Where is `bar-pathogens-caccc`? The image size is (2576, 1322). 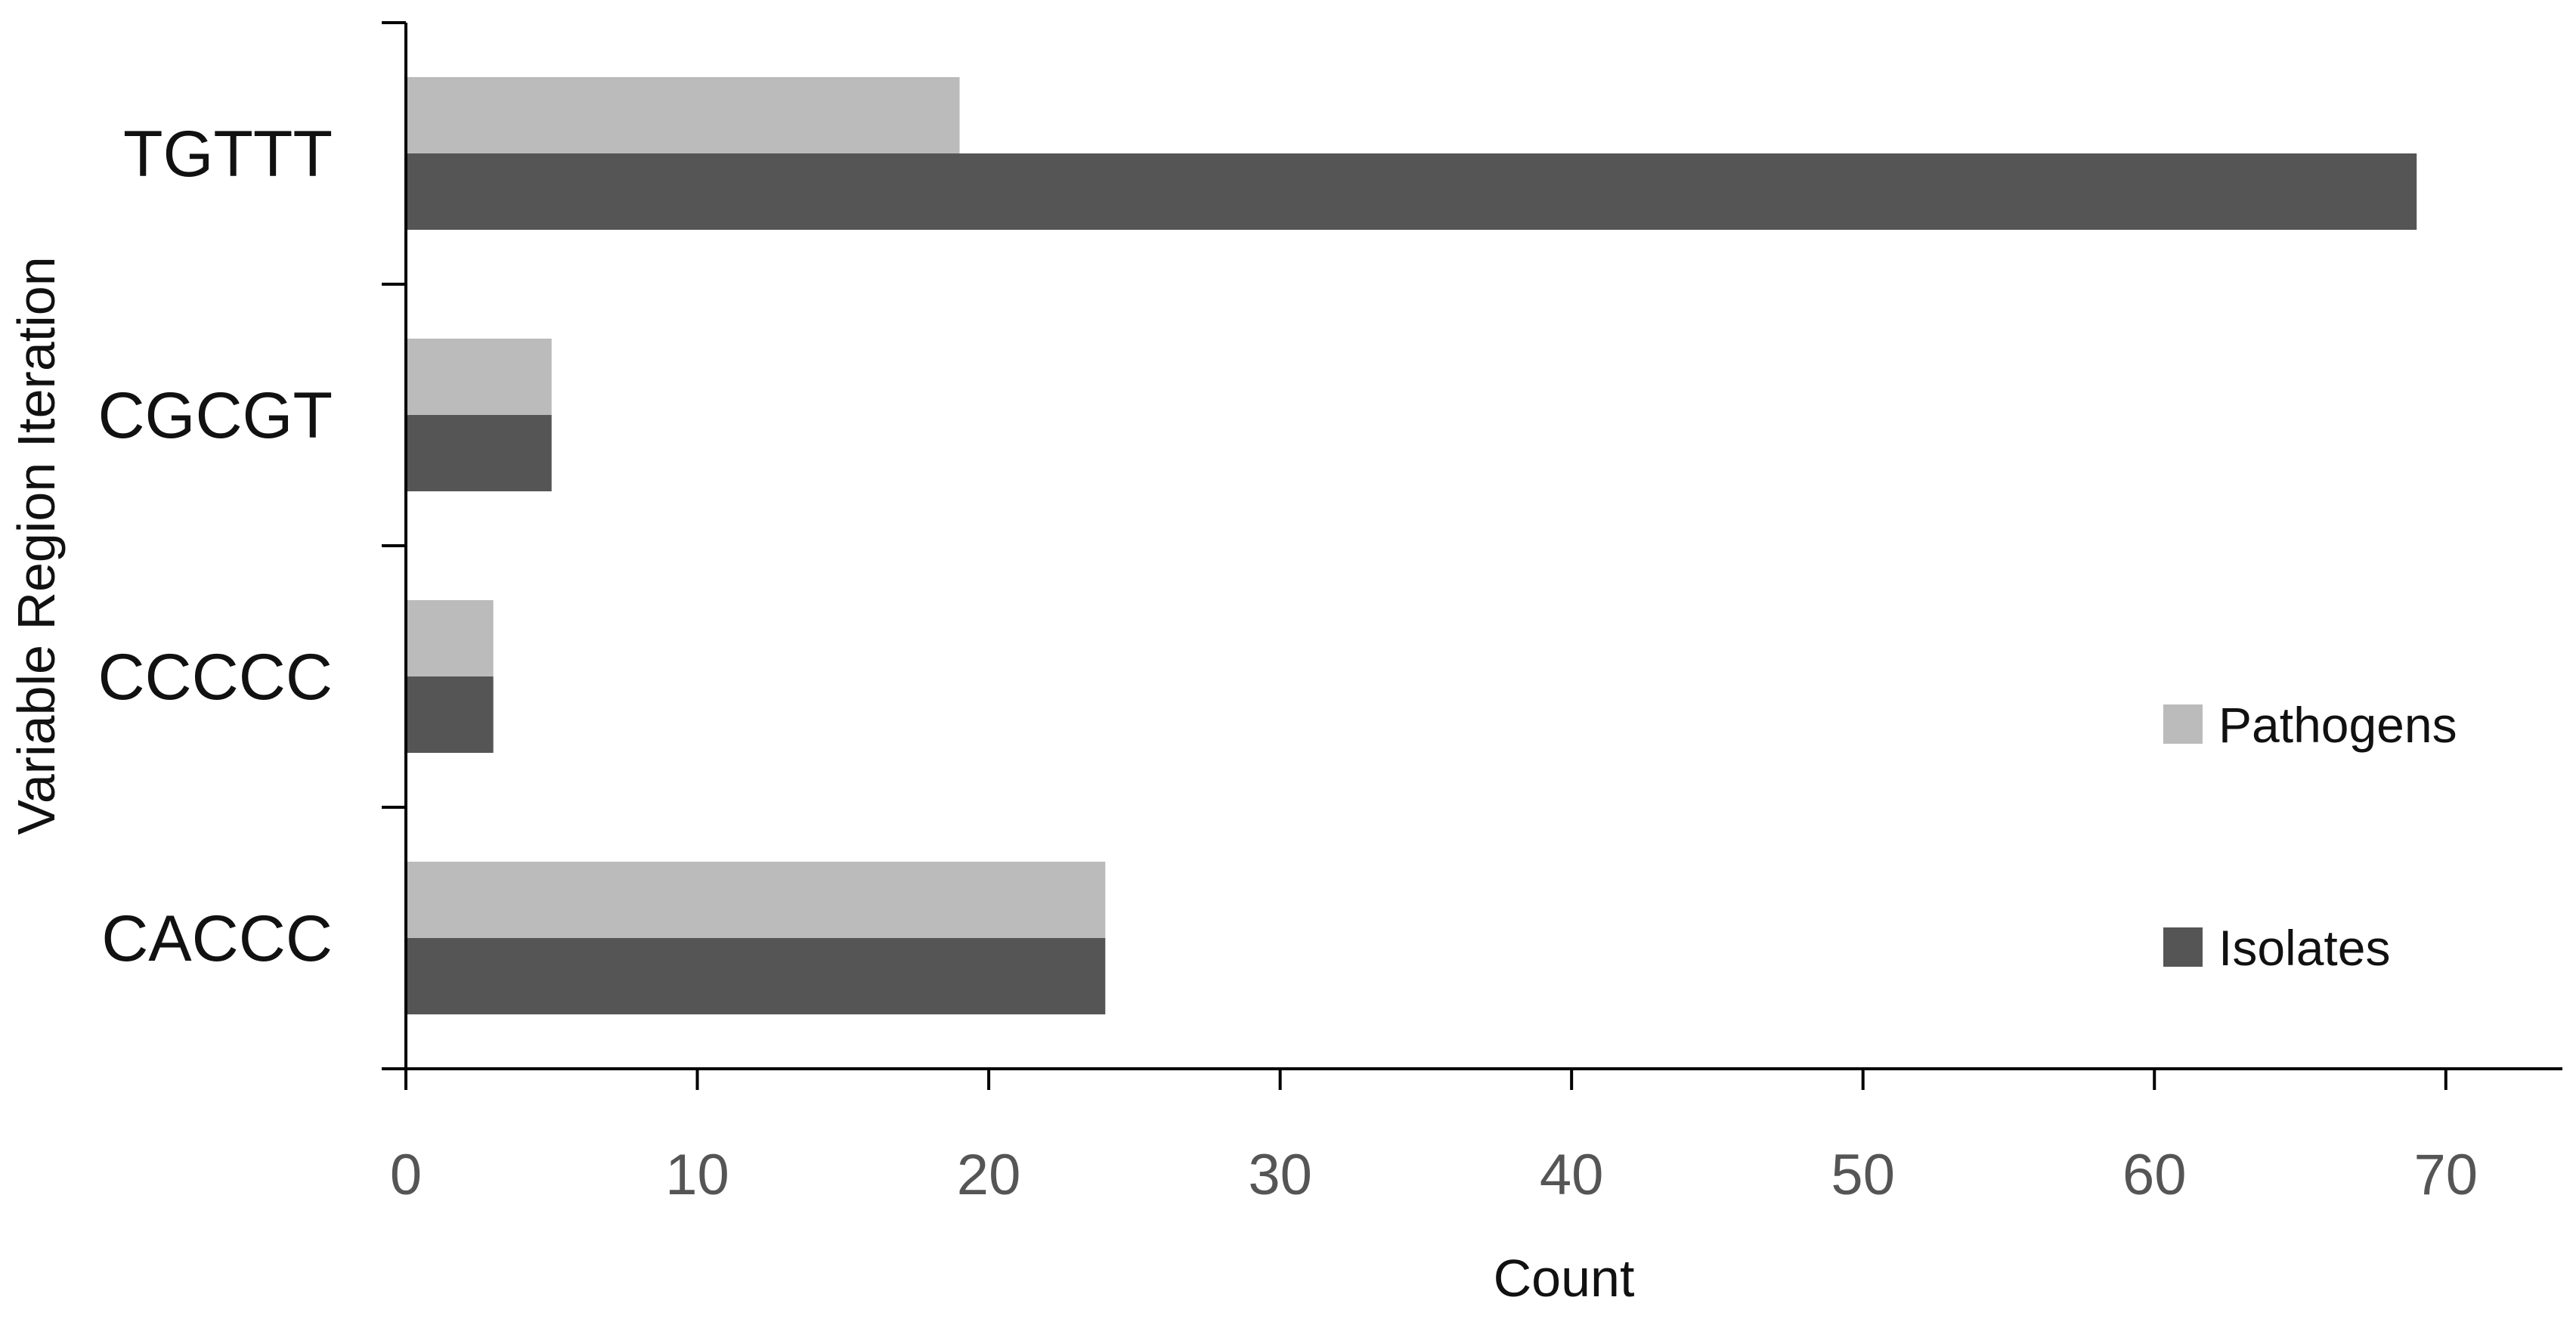 bar-pathogens-caccc is located at coordinates (756, 900).